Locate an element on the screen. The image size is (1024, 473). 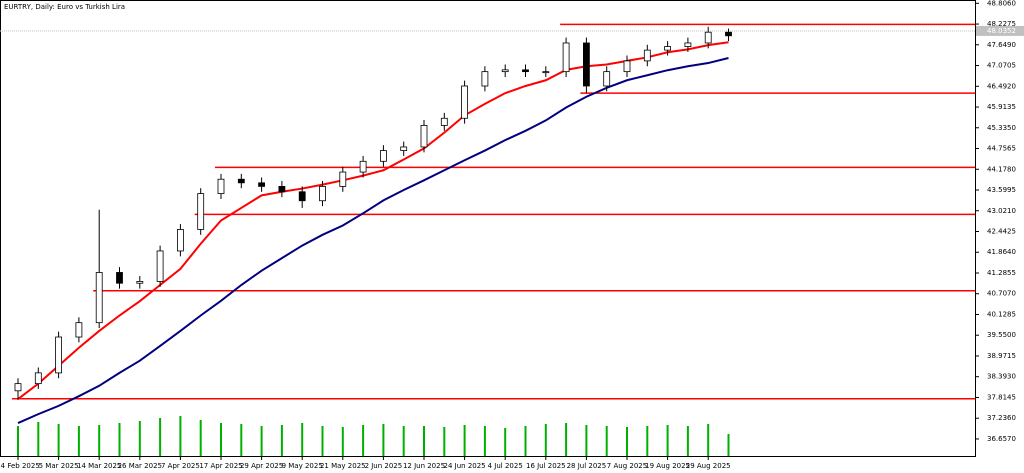
x-tick-label: 9 May 2025 is located at coordinates (302, 466).